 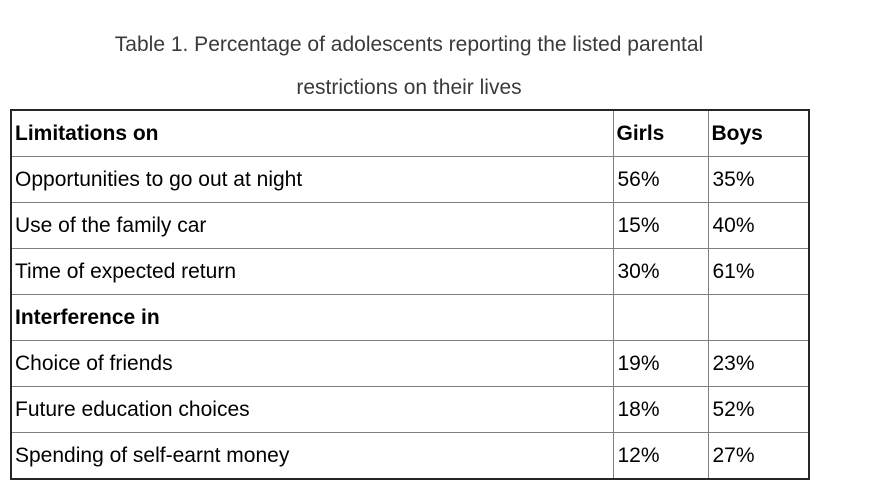 I want to click on girls-value: 12%, so click(x=660, y=456).